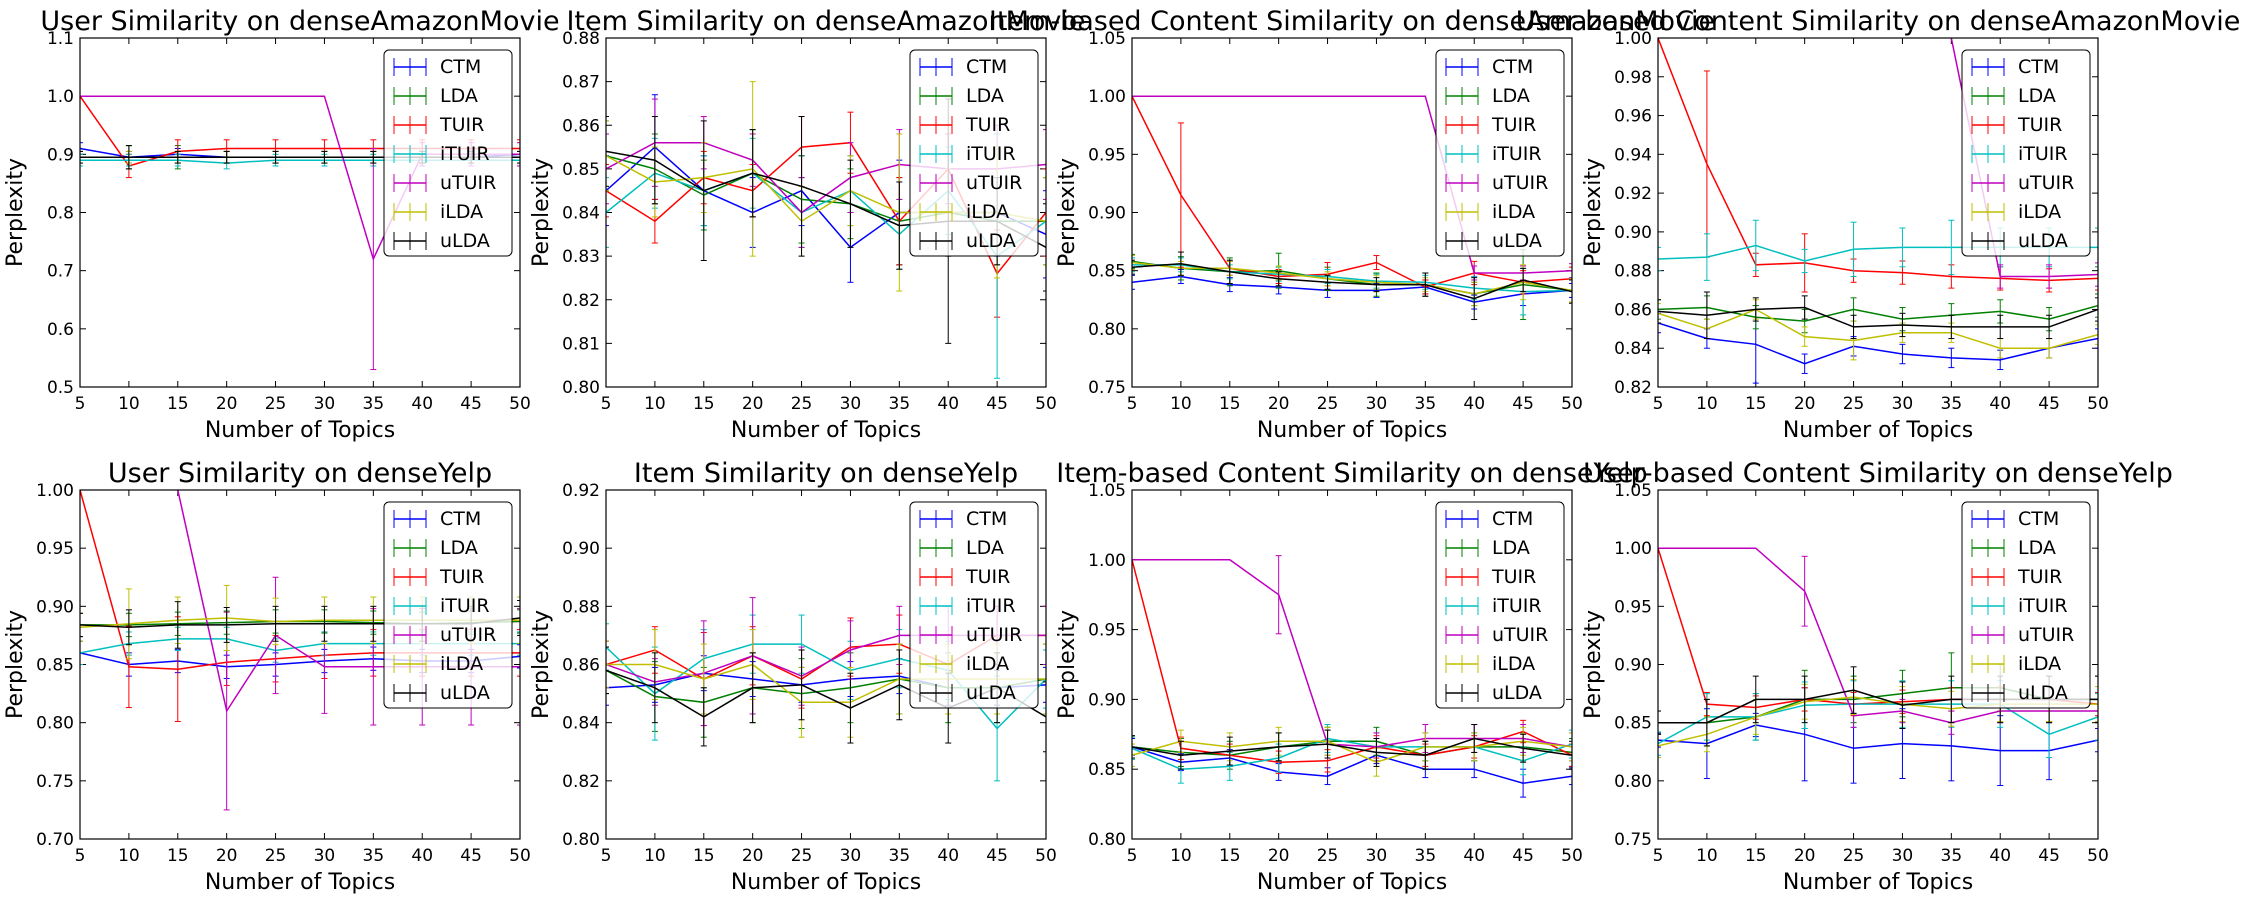 The image size is (2259, 899). I want to click on x-tick-label: 5, so click(80, 404).